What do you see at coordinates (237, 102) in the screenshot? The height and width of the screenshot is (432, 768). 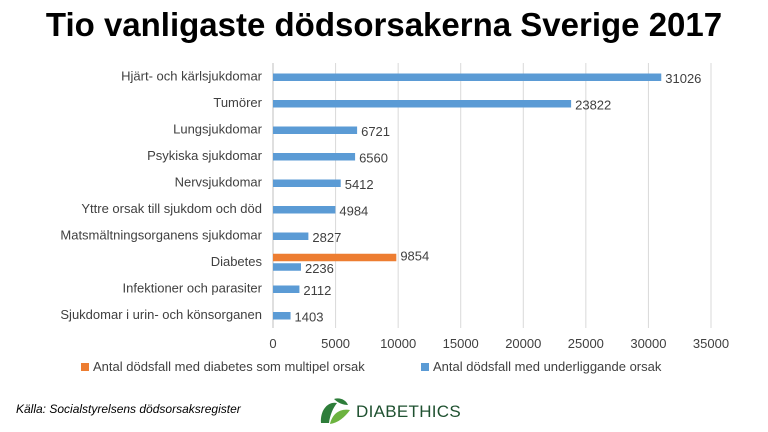 I see `category-label: Tumörer` at bounding box center [237, 102].